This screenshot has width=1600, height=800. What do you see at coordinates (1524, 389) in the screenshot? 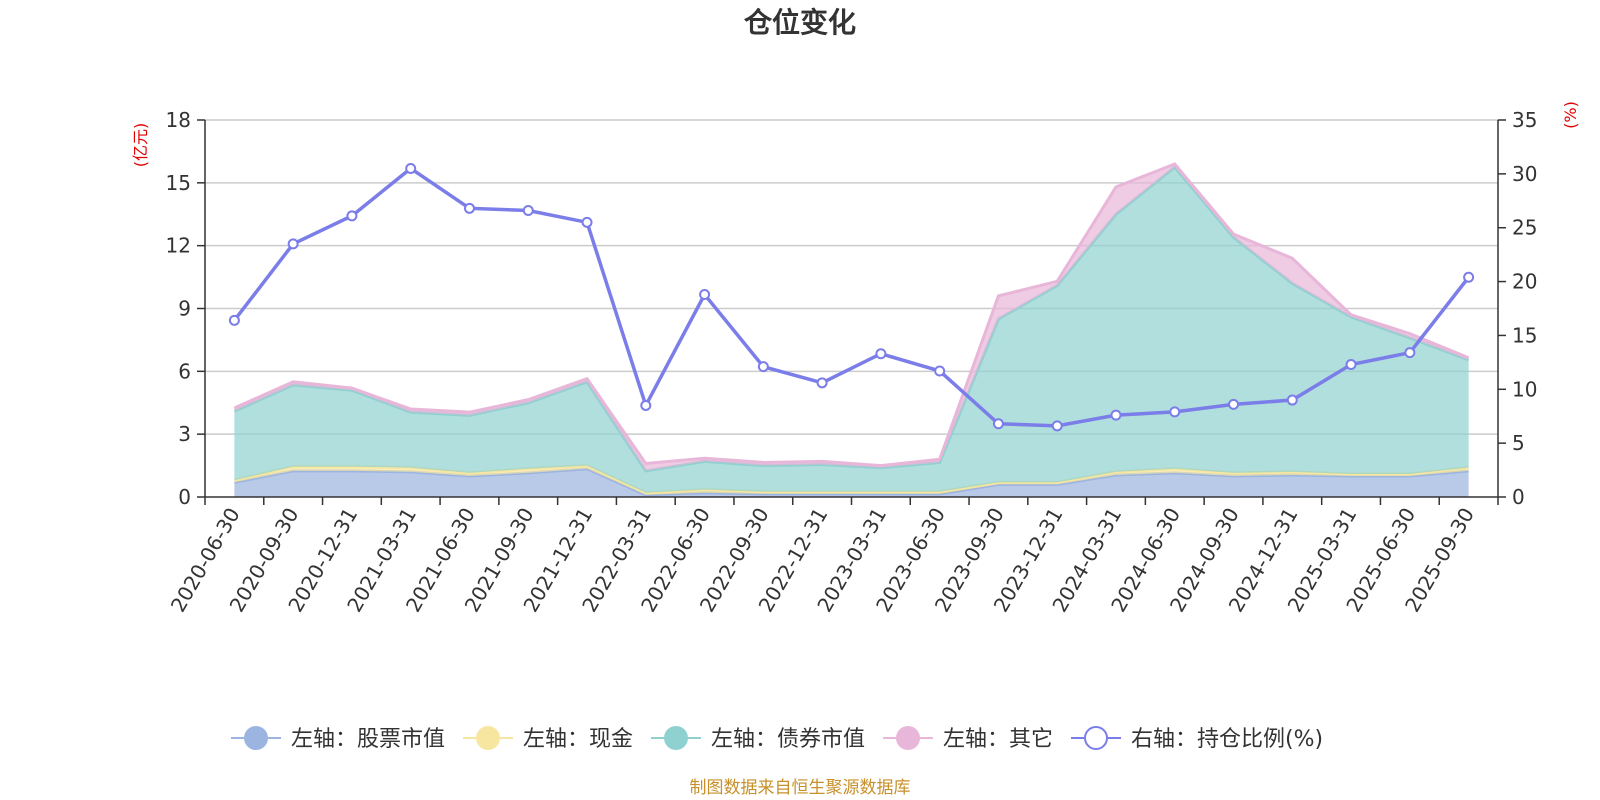
I see `right-axis-tick-label: 10` at bounding box center [1524, 389].